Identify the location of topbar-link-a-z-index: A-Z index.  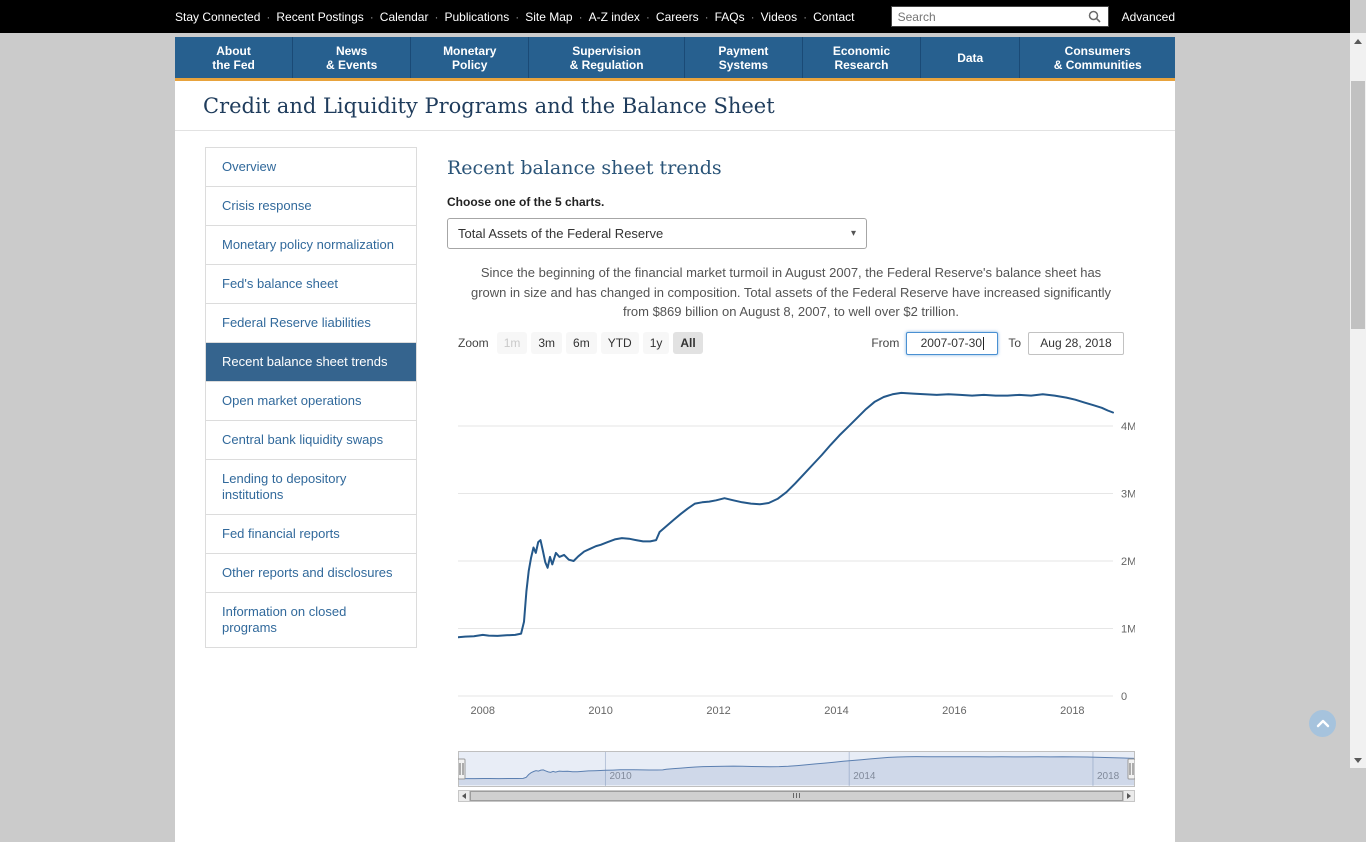
(622, 17).